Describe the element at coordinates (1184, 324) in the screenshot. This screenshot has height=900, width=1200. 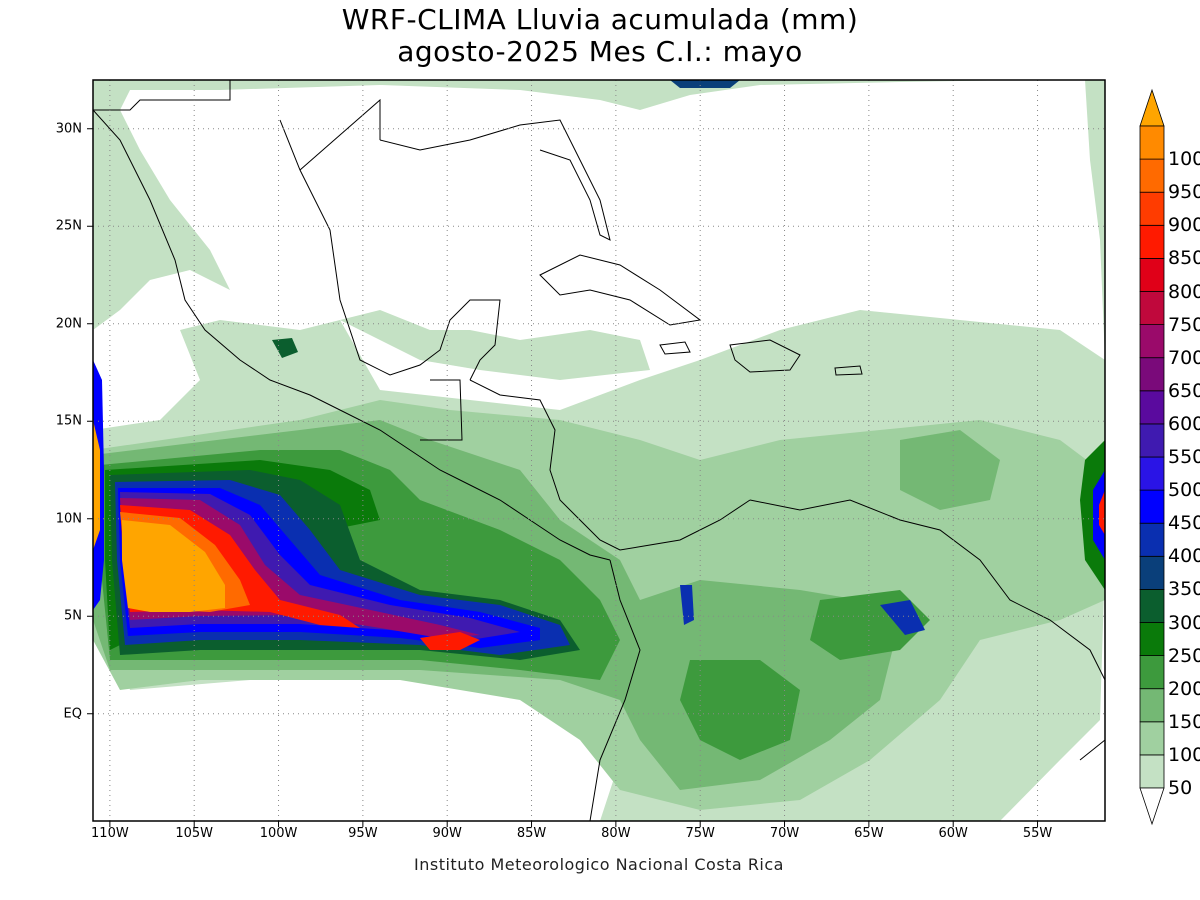
I see `colorbar-label: 750` at that location.